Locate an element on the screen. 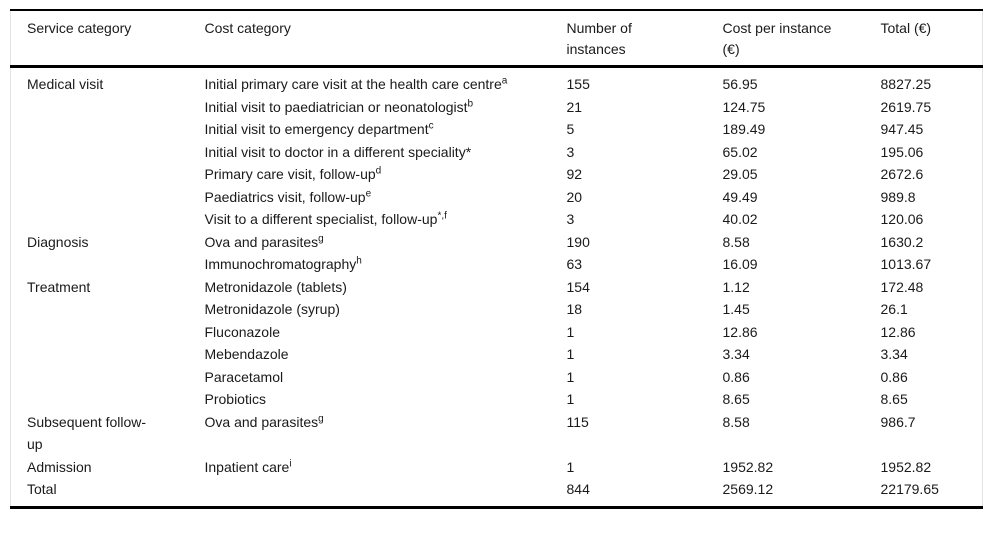  cost-per-instance-text: 16.09 is located at coordinates (740, 264).